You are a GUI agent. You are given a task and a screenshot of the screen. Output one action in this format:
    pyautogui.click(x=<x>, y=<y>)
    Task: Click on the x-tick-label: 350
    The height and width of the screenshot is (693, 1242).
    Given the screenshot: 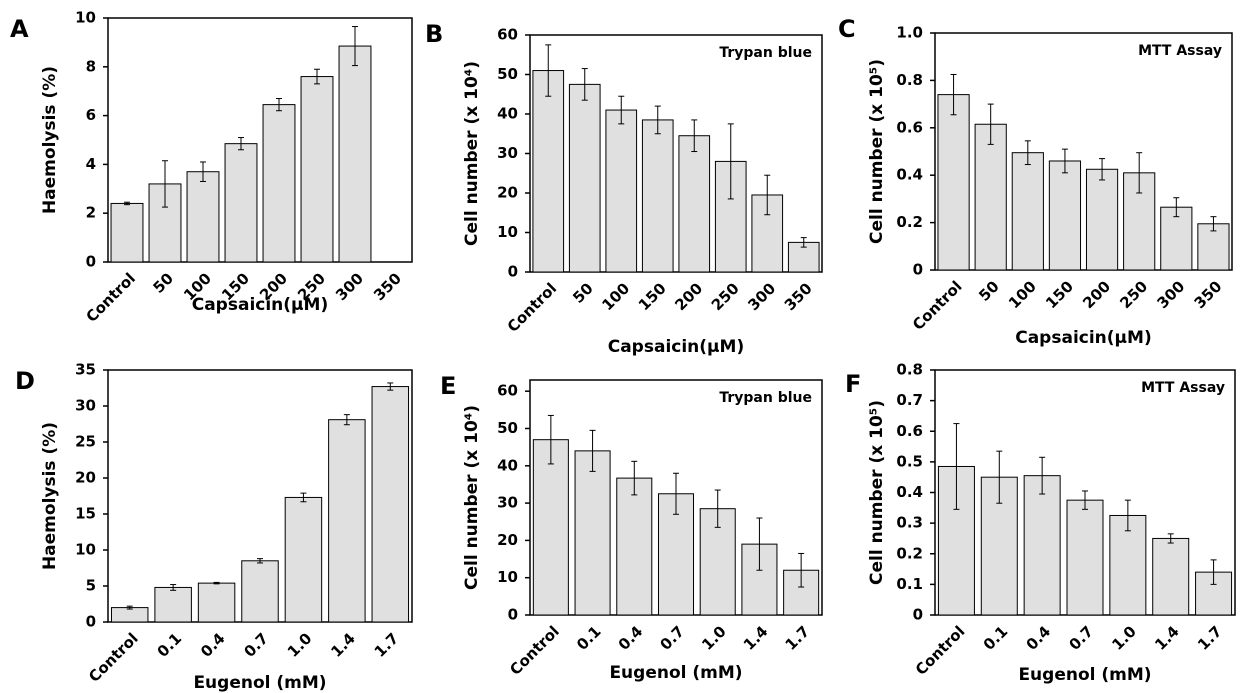 What is the action you would take?
    pyautogui.click(x=1208, y=294)
    